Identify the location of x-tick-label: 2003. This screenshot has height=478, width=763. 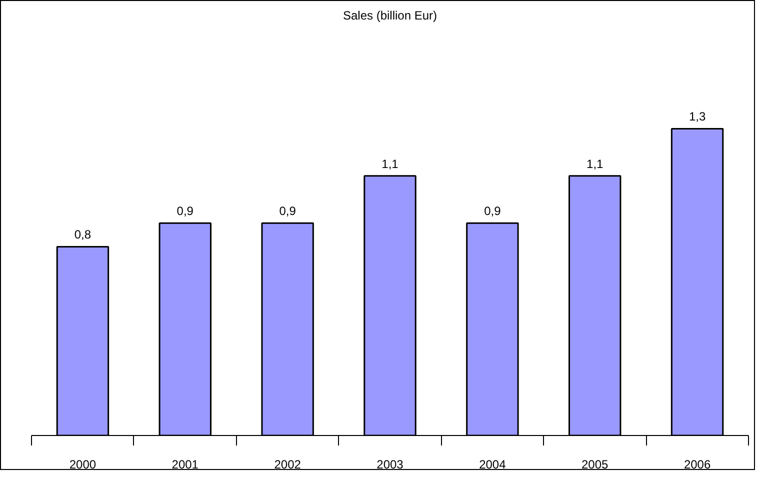
(390, 465).